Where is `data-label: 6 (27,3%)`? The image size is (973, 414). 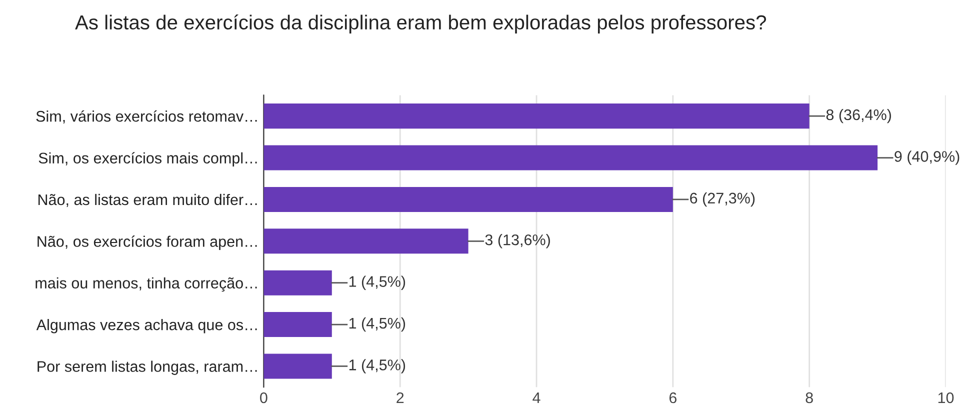 data-label: 6 (27,3%) is located at coordinates (722, 199).